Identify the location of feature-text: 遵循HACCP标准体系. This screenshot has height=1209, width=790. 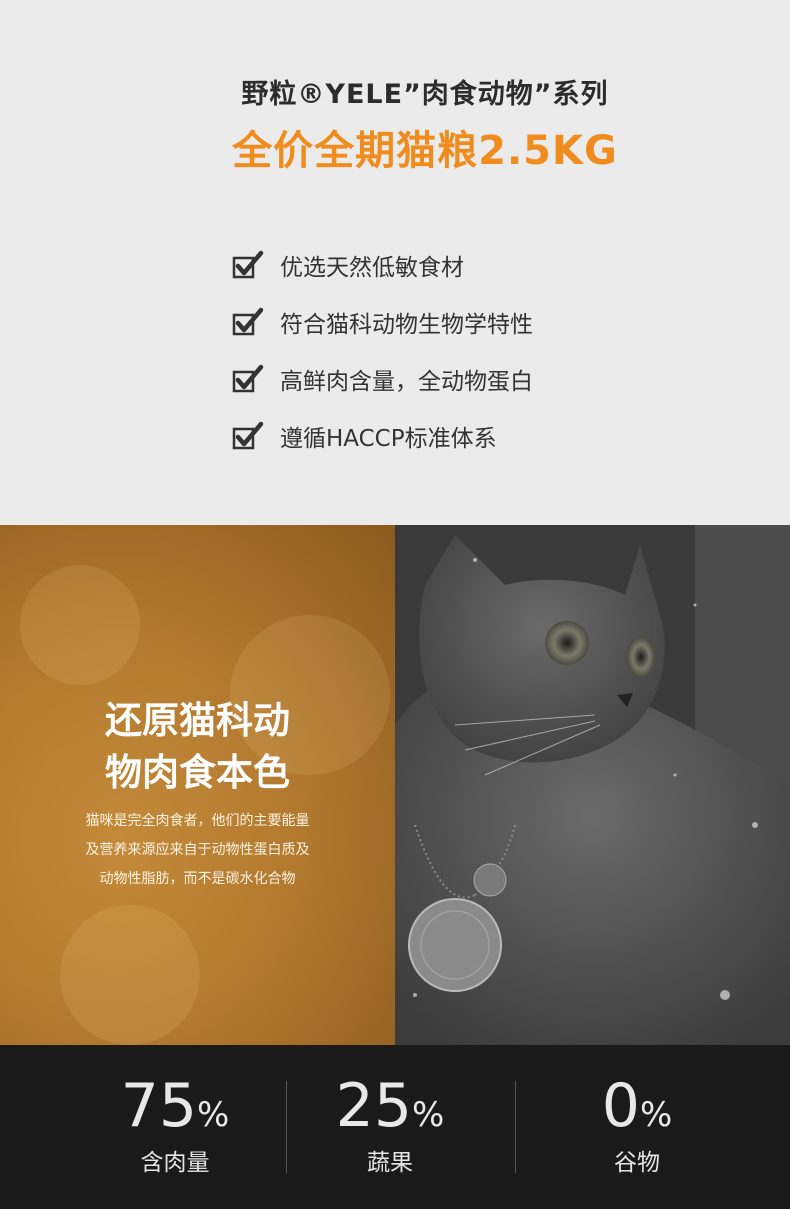
(388, 438).